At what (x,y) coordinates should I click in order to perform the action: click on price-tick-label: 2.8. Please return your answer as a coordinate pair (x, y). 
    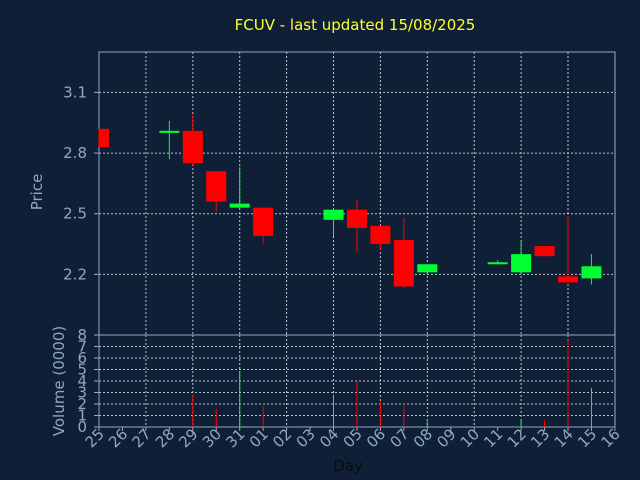
    Looking at the image, I should click on (75, 153).